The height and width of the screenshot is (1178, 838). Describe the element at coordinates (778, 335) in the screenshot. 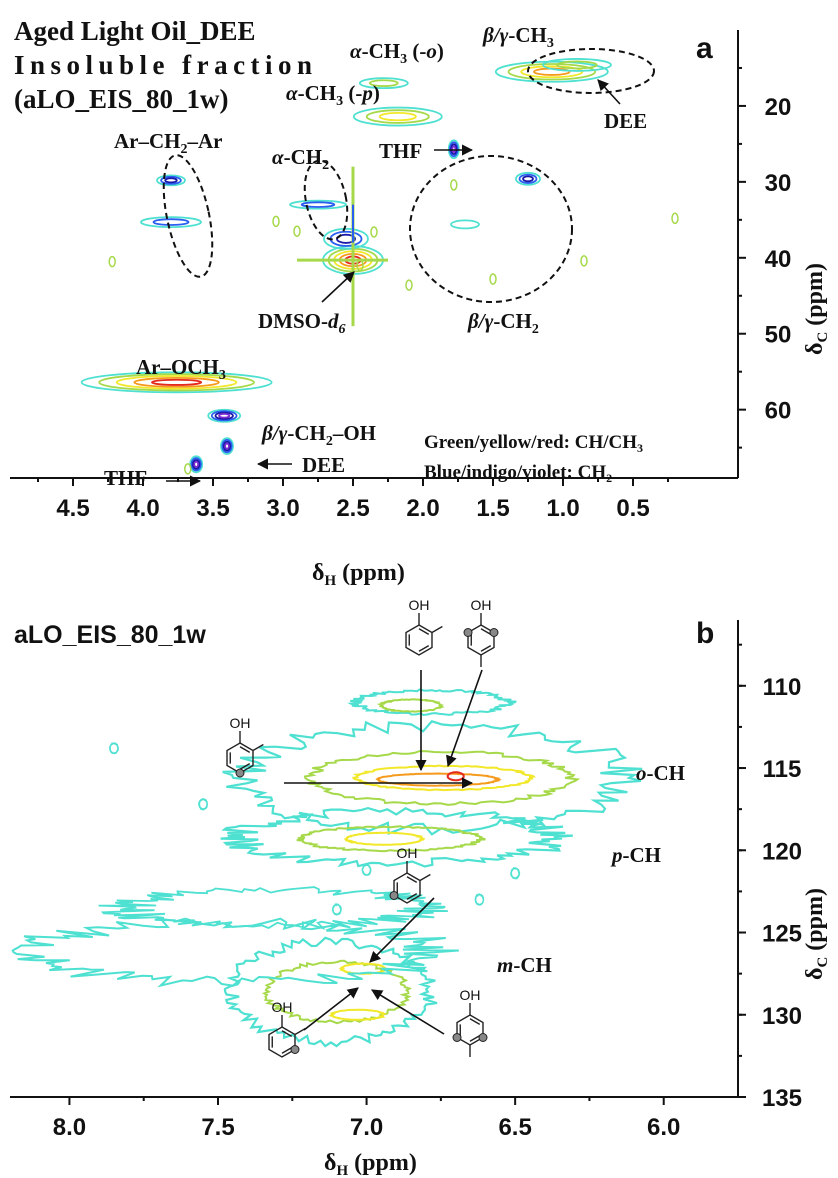

I see `panel-a-y-tick-label: 50` at that location.